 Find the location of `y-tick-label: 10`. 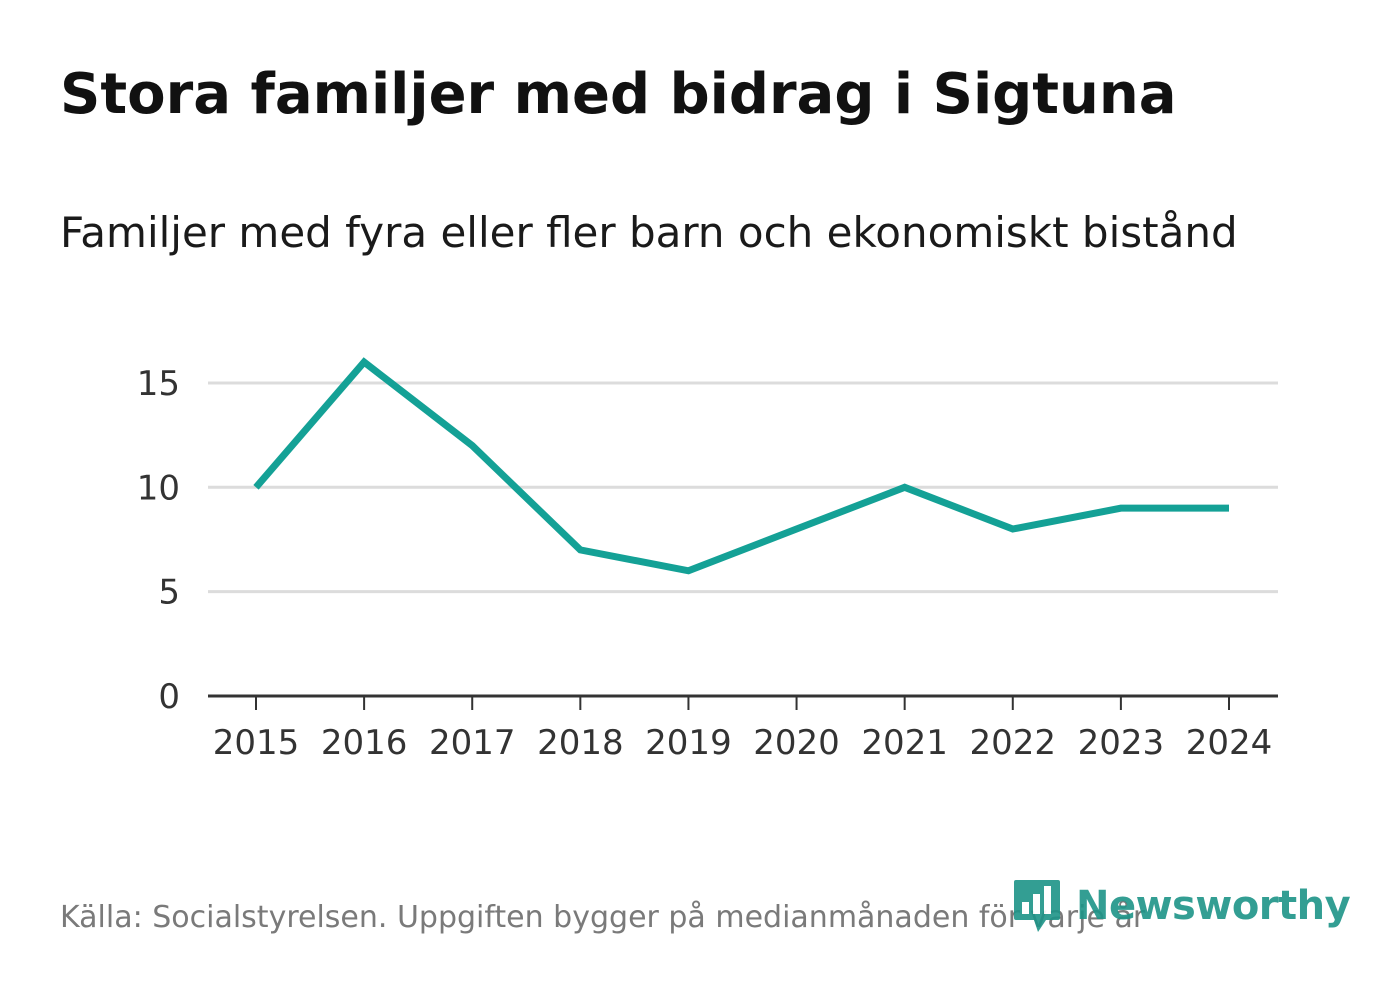

y-tick-label: 10 is located at coordinates (158, 488).